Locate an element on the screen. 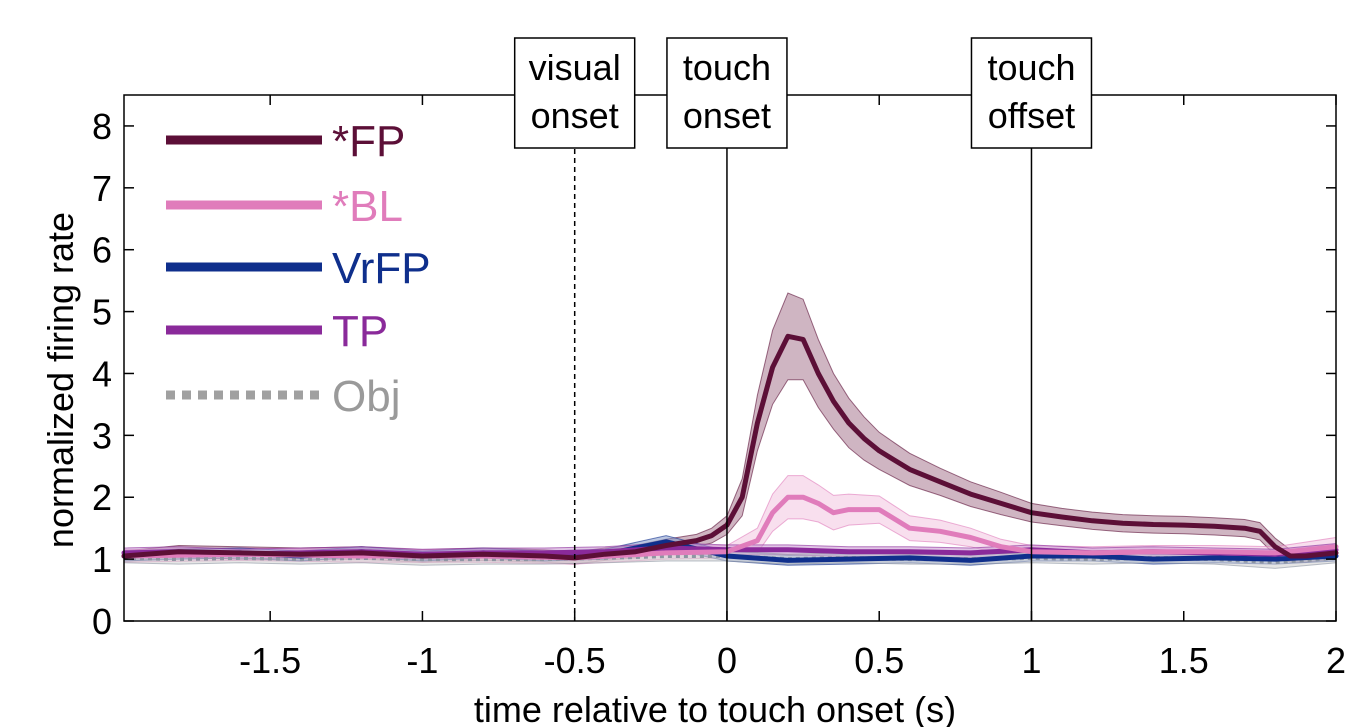 The width and height of the screenshot is (1360, 727). legend: *FP *BL VrFP TP Obj is located at coordinates (298, 269).